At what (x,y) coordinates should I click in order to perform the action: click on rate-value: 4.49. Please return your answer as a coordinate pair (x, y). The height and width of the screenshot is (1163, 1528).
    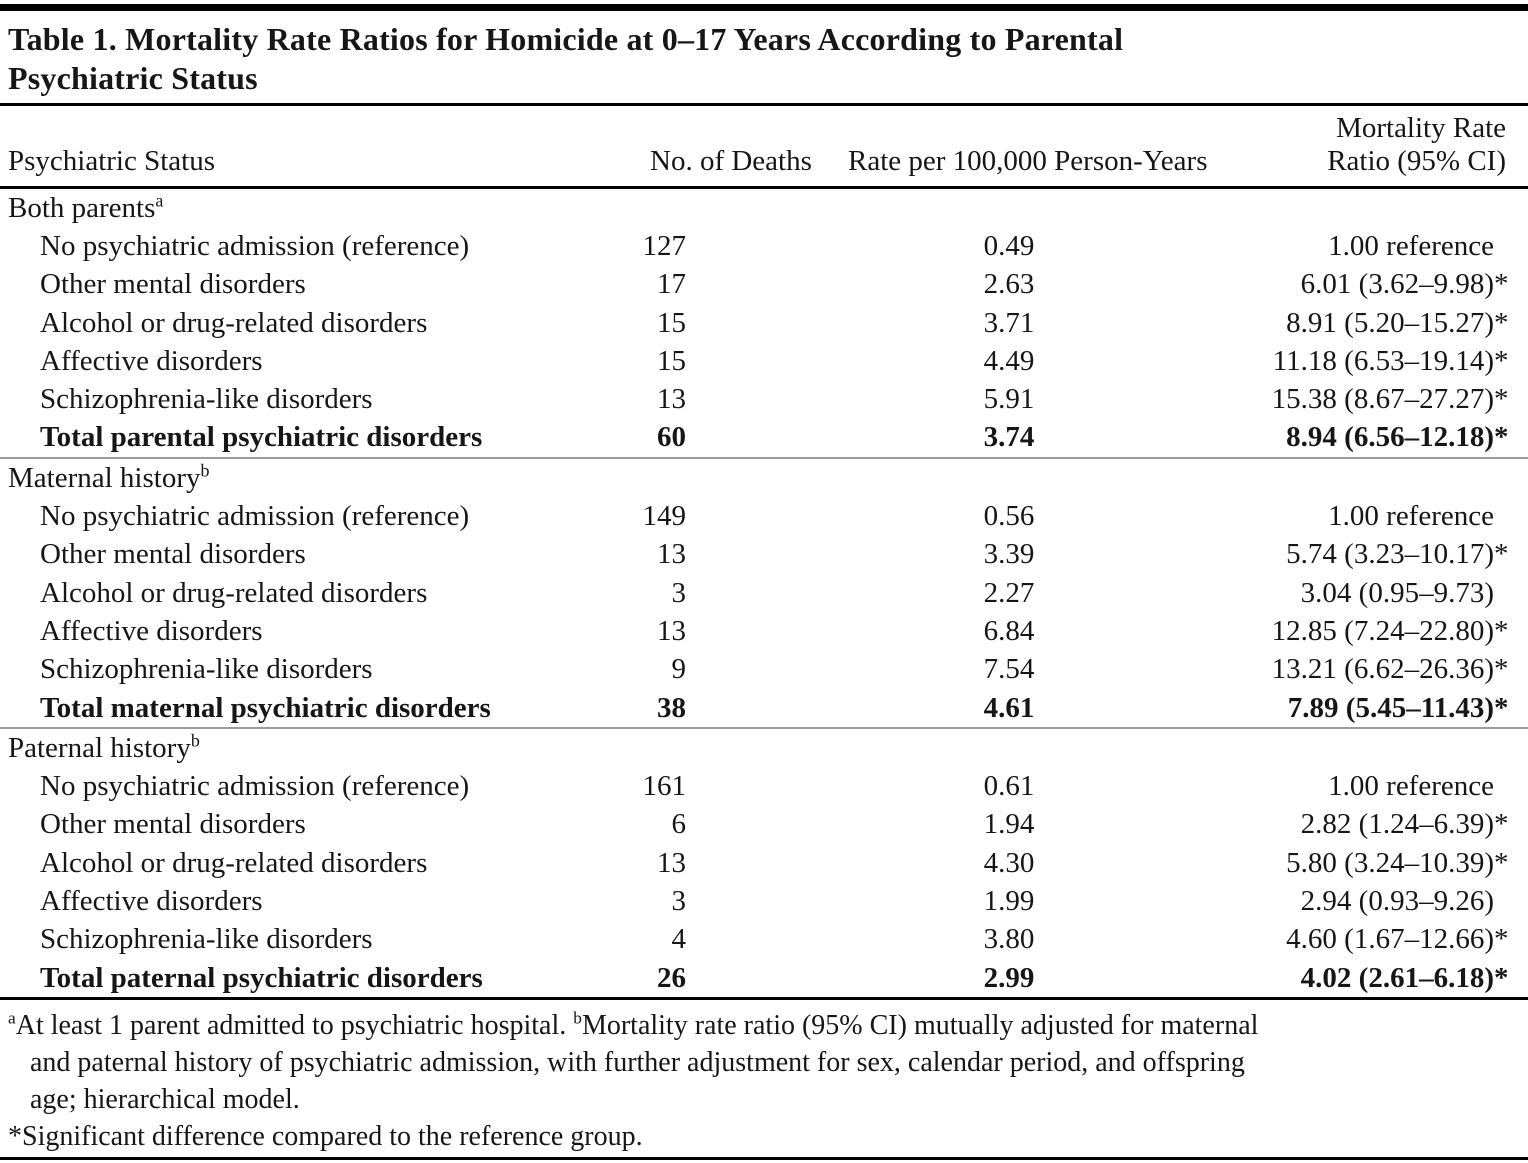
    Looking at the image, I should click on (1009, 360).